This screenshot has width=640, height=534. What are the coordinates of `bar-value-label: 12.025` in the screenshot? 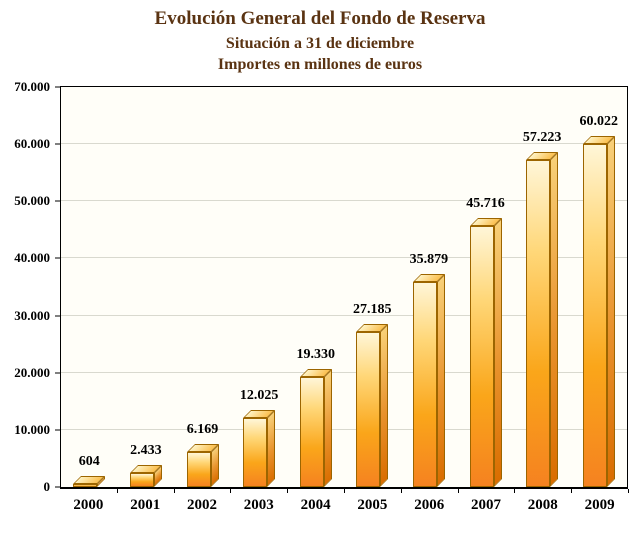 It's located at (259, 395).